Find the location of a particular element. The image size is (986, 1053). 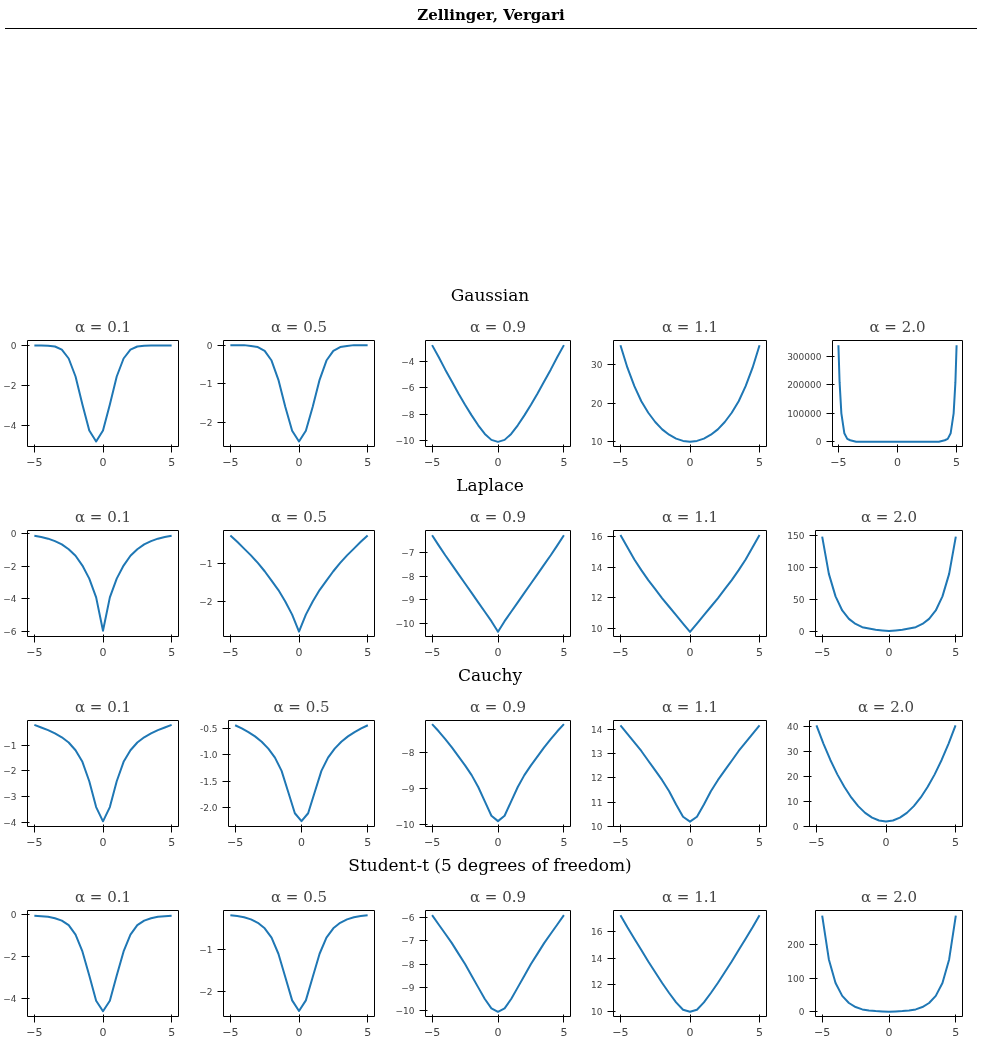

text: Laplace is located at coordinates (490, 485).